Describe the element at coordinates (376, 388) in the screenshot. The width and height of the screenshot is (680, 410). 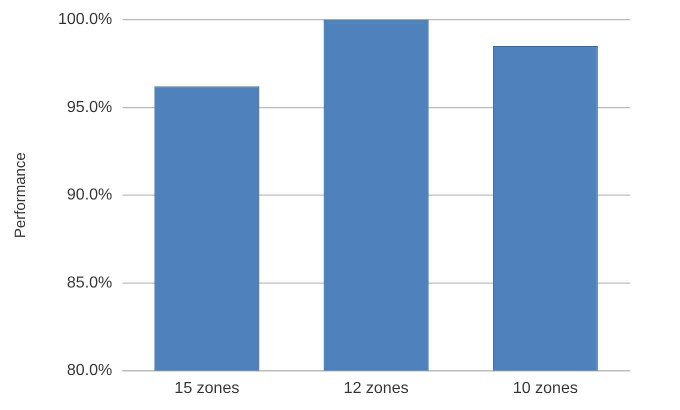
I see `x-tick-label: 12 zones` at that location.